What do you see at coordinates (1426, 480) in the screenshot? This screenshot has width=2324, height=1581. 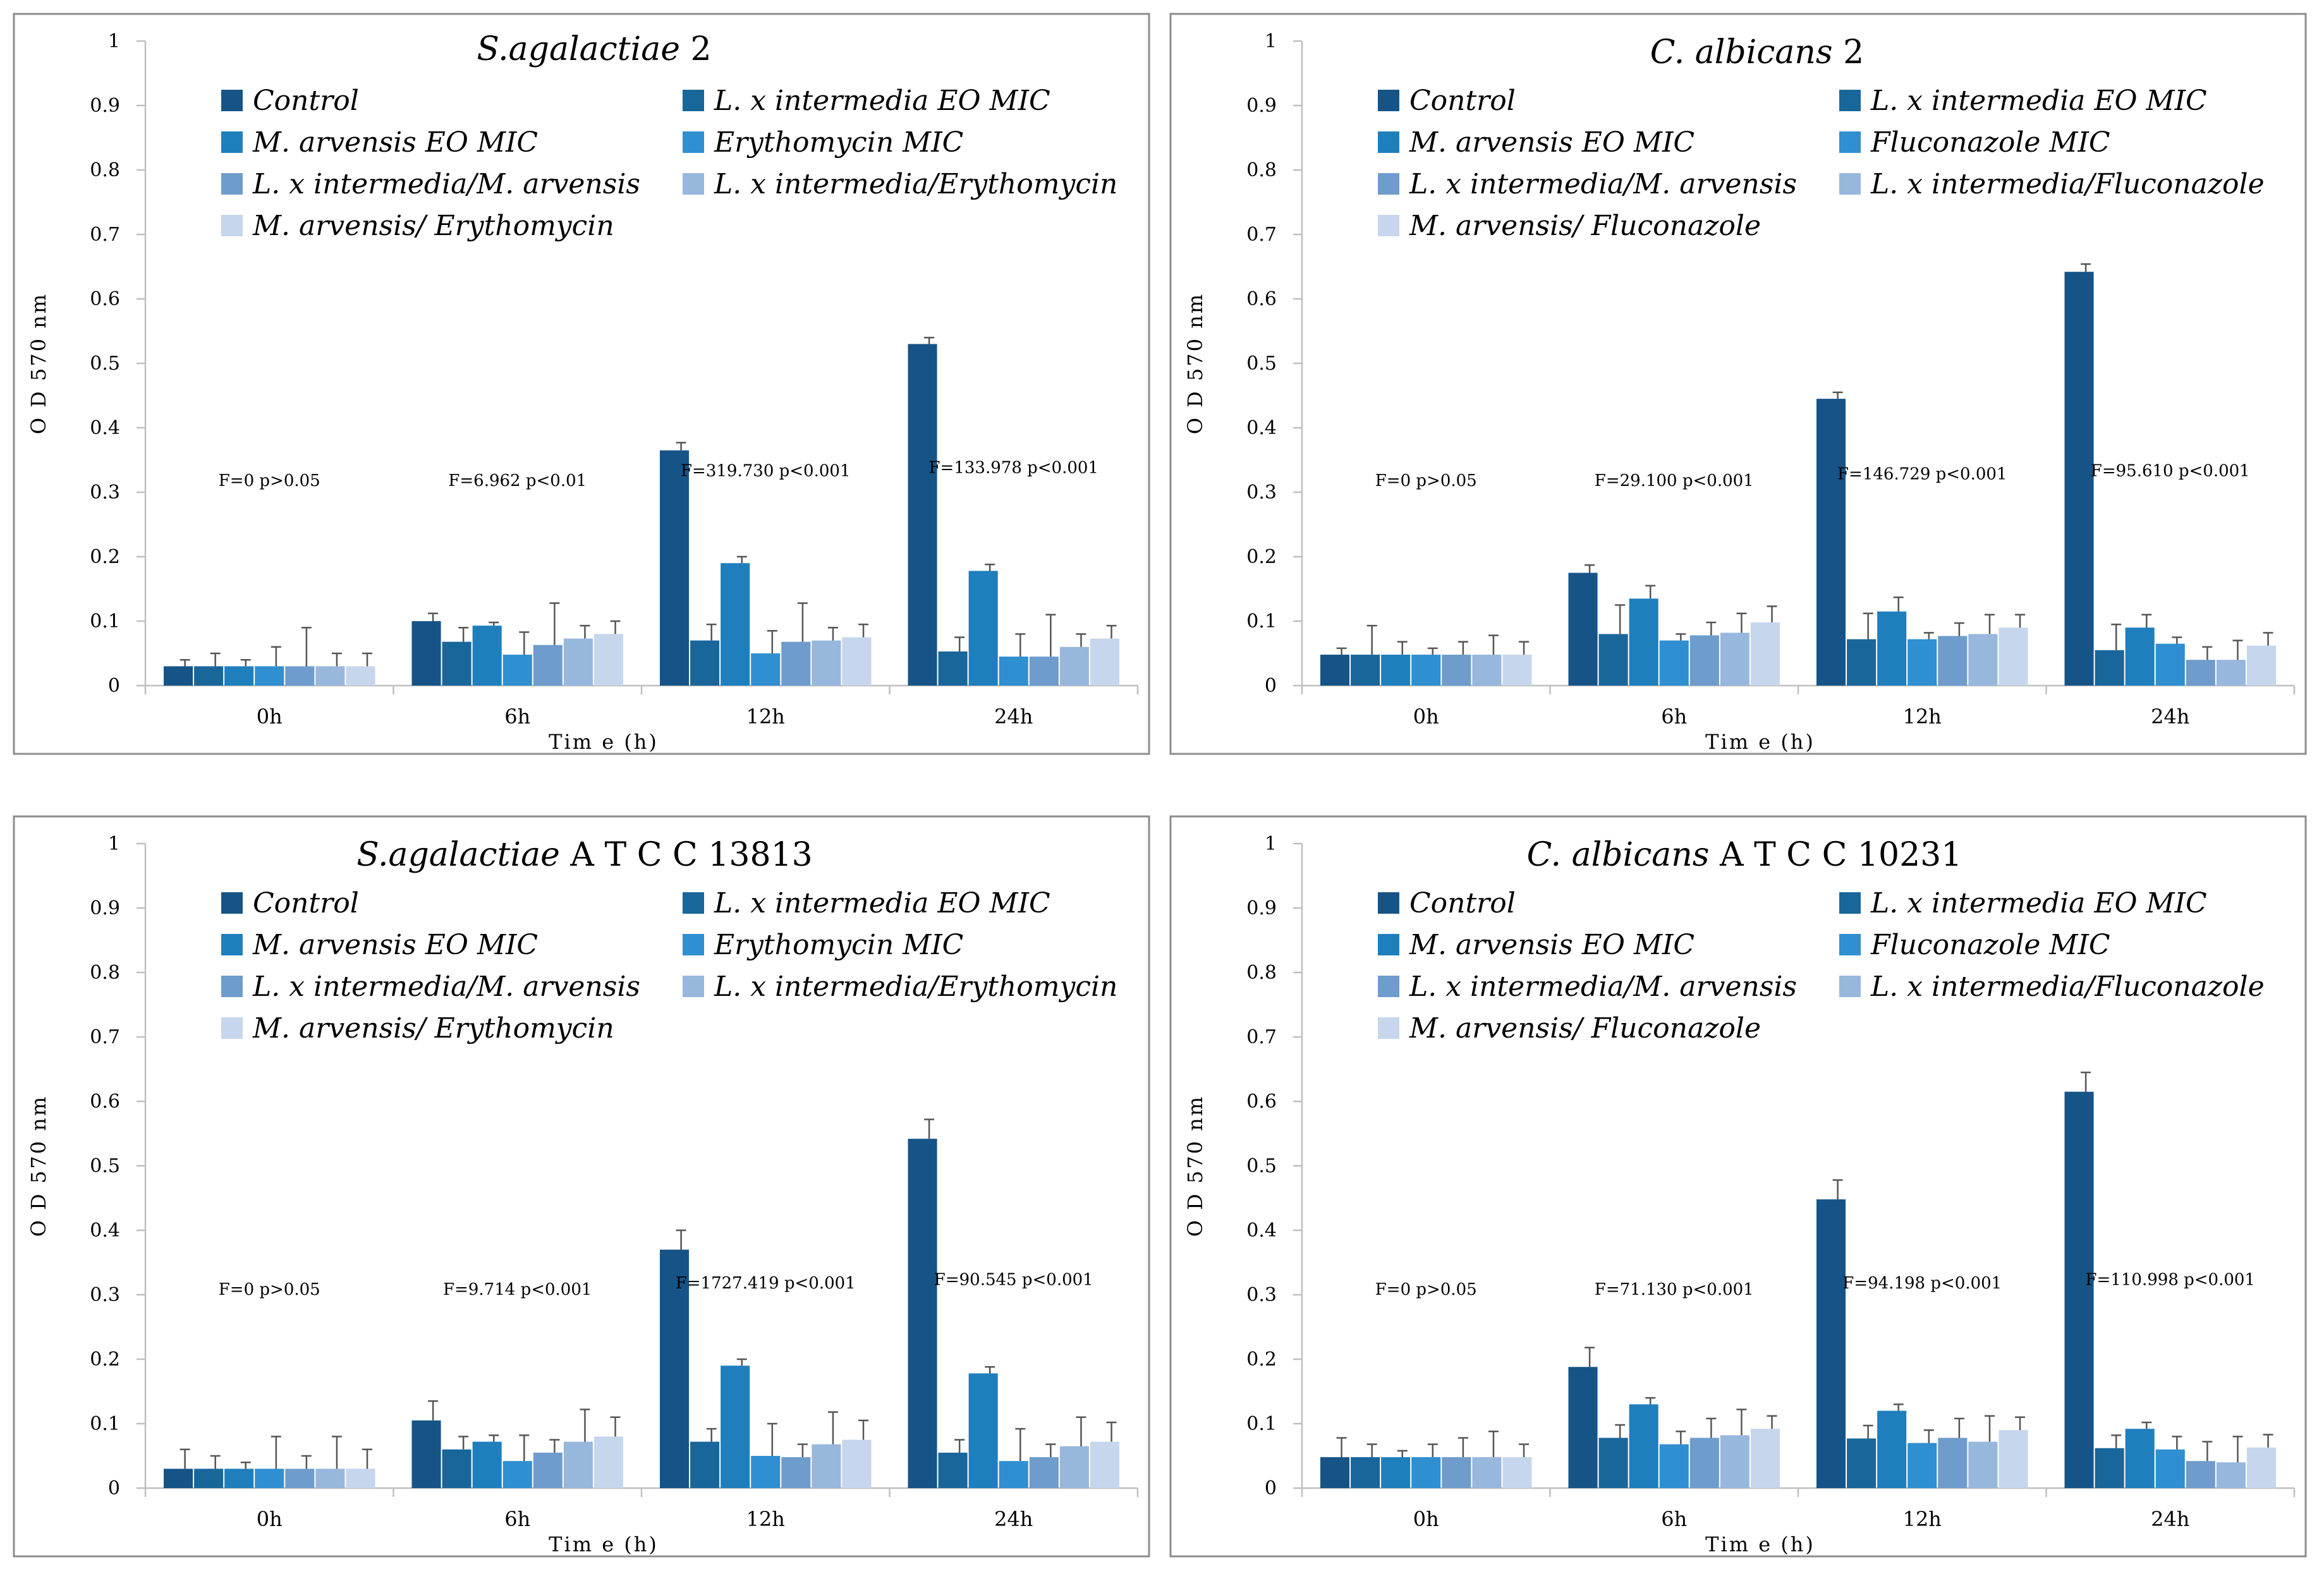 I see `stat-annotation: F=0 p>0.05` at bounding box center [1426, 480].